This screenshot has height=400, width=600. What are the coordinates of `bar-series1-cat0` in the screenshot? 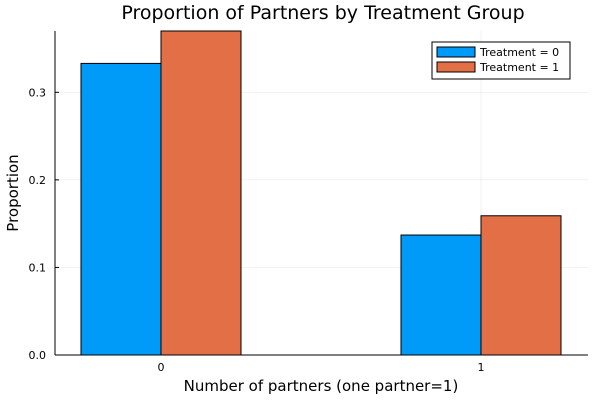 It's located at (201, 193).